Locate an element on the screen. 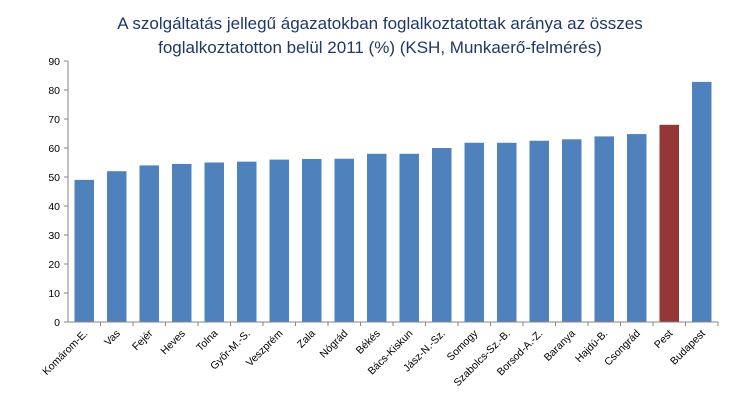 Image resolution: width=736 pixels, height=416 pixels. x-tick-label: Szabolcs-Sz.-B. is located at coordinates (482, 358).